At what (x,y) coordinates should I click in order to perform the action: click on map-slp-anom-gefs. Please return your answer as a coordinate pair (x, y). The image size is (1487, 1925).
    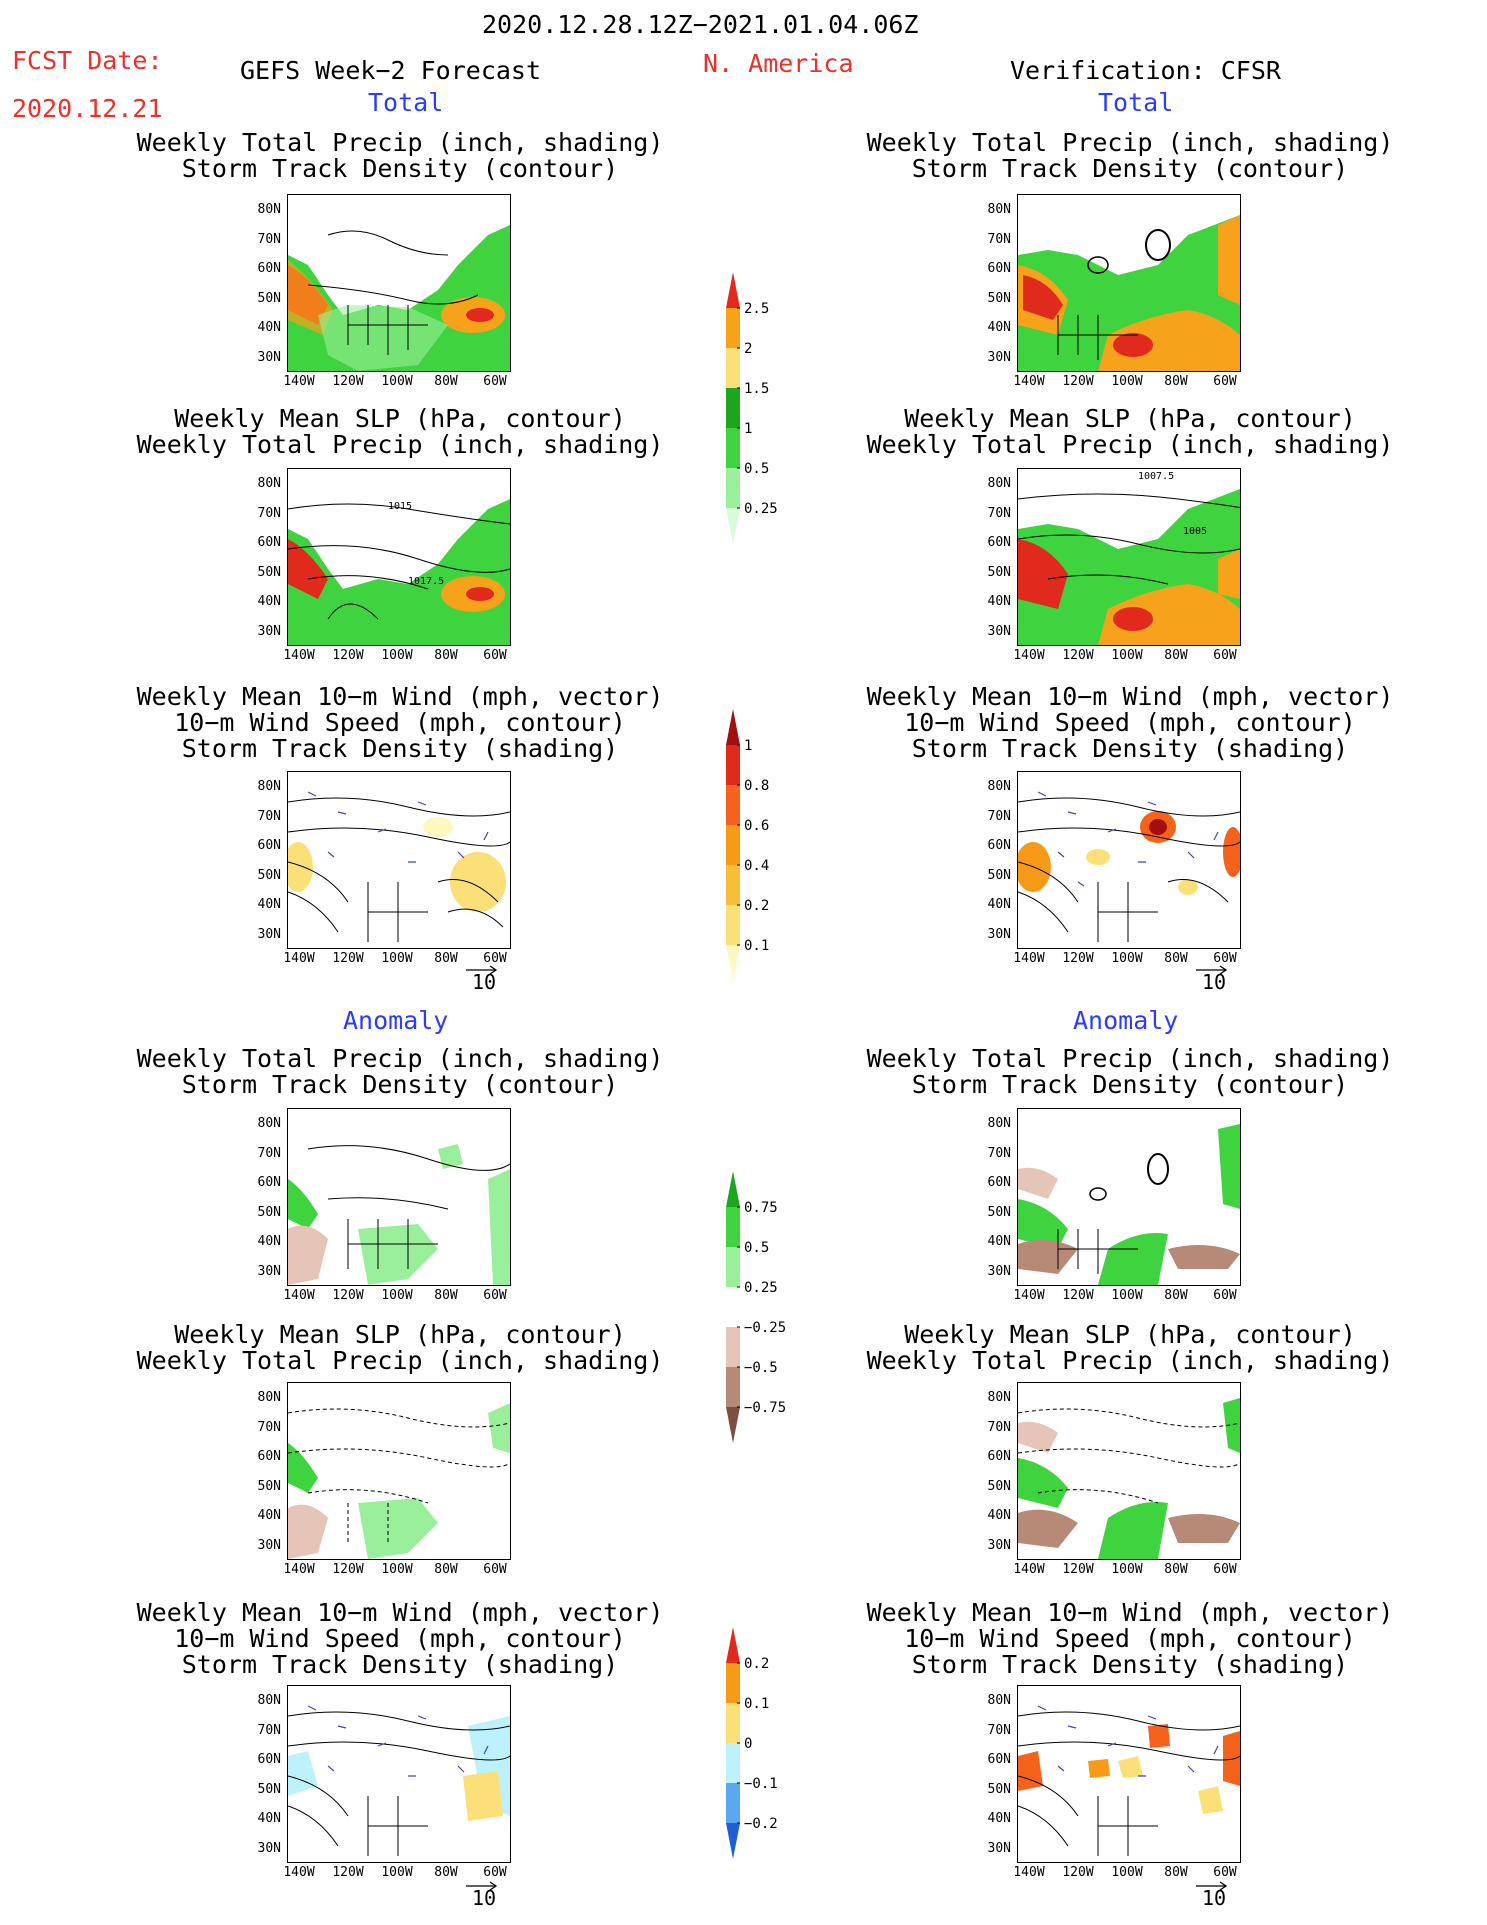
    Looking at the image, I should click on (399, 1471).